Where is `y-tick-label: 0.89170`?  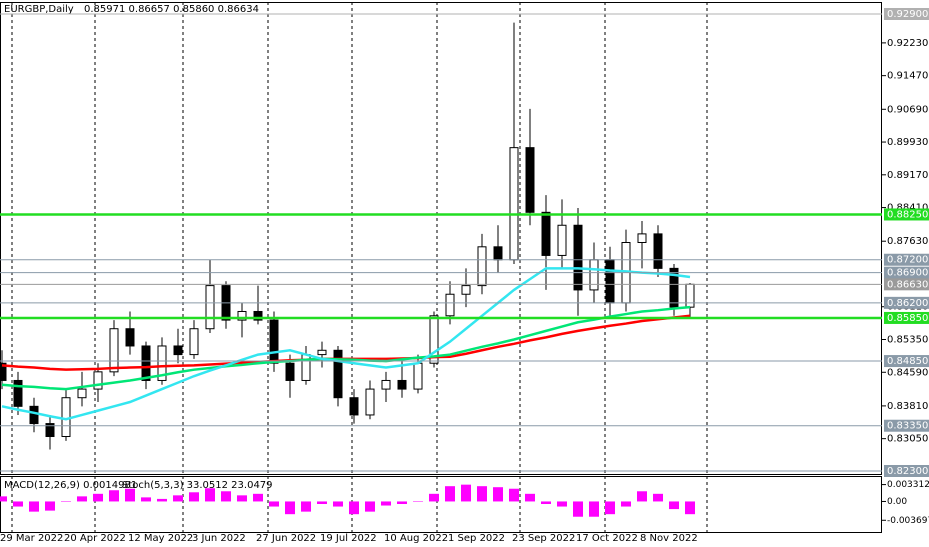
y-tick-label: 0.89170 is located at coordinates (907, 175).